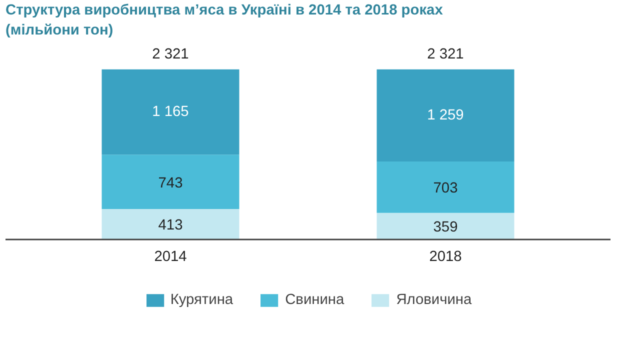 The height and width of the screenshot is (344, 619). What do you see at coordinates (170, 257) in the screenshot?
I see `x-tick-label: 2014` at bounding box center [170, 257].